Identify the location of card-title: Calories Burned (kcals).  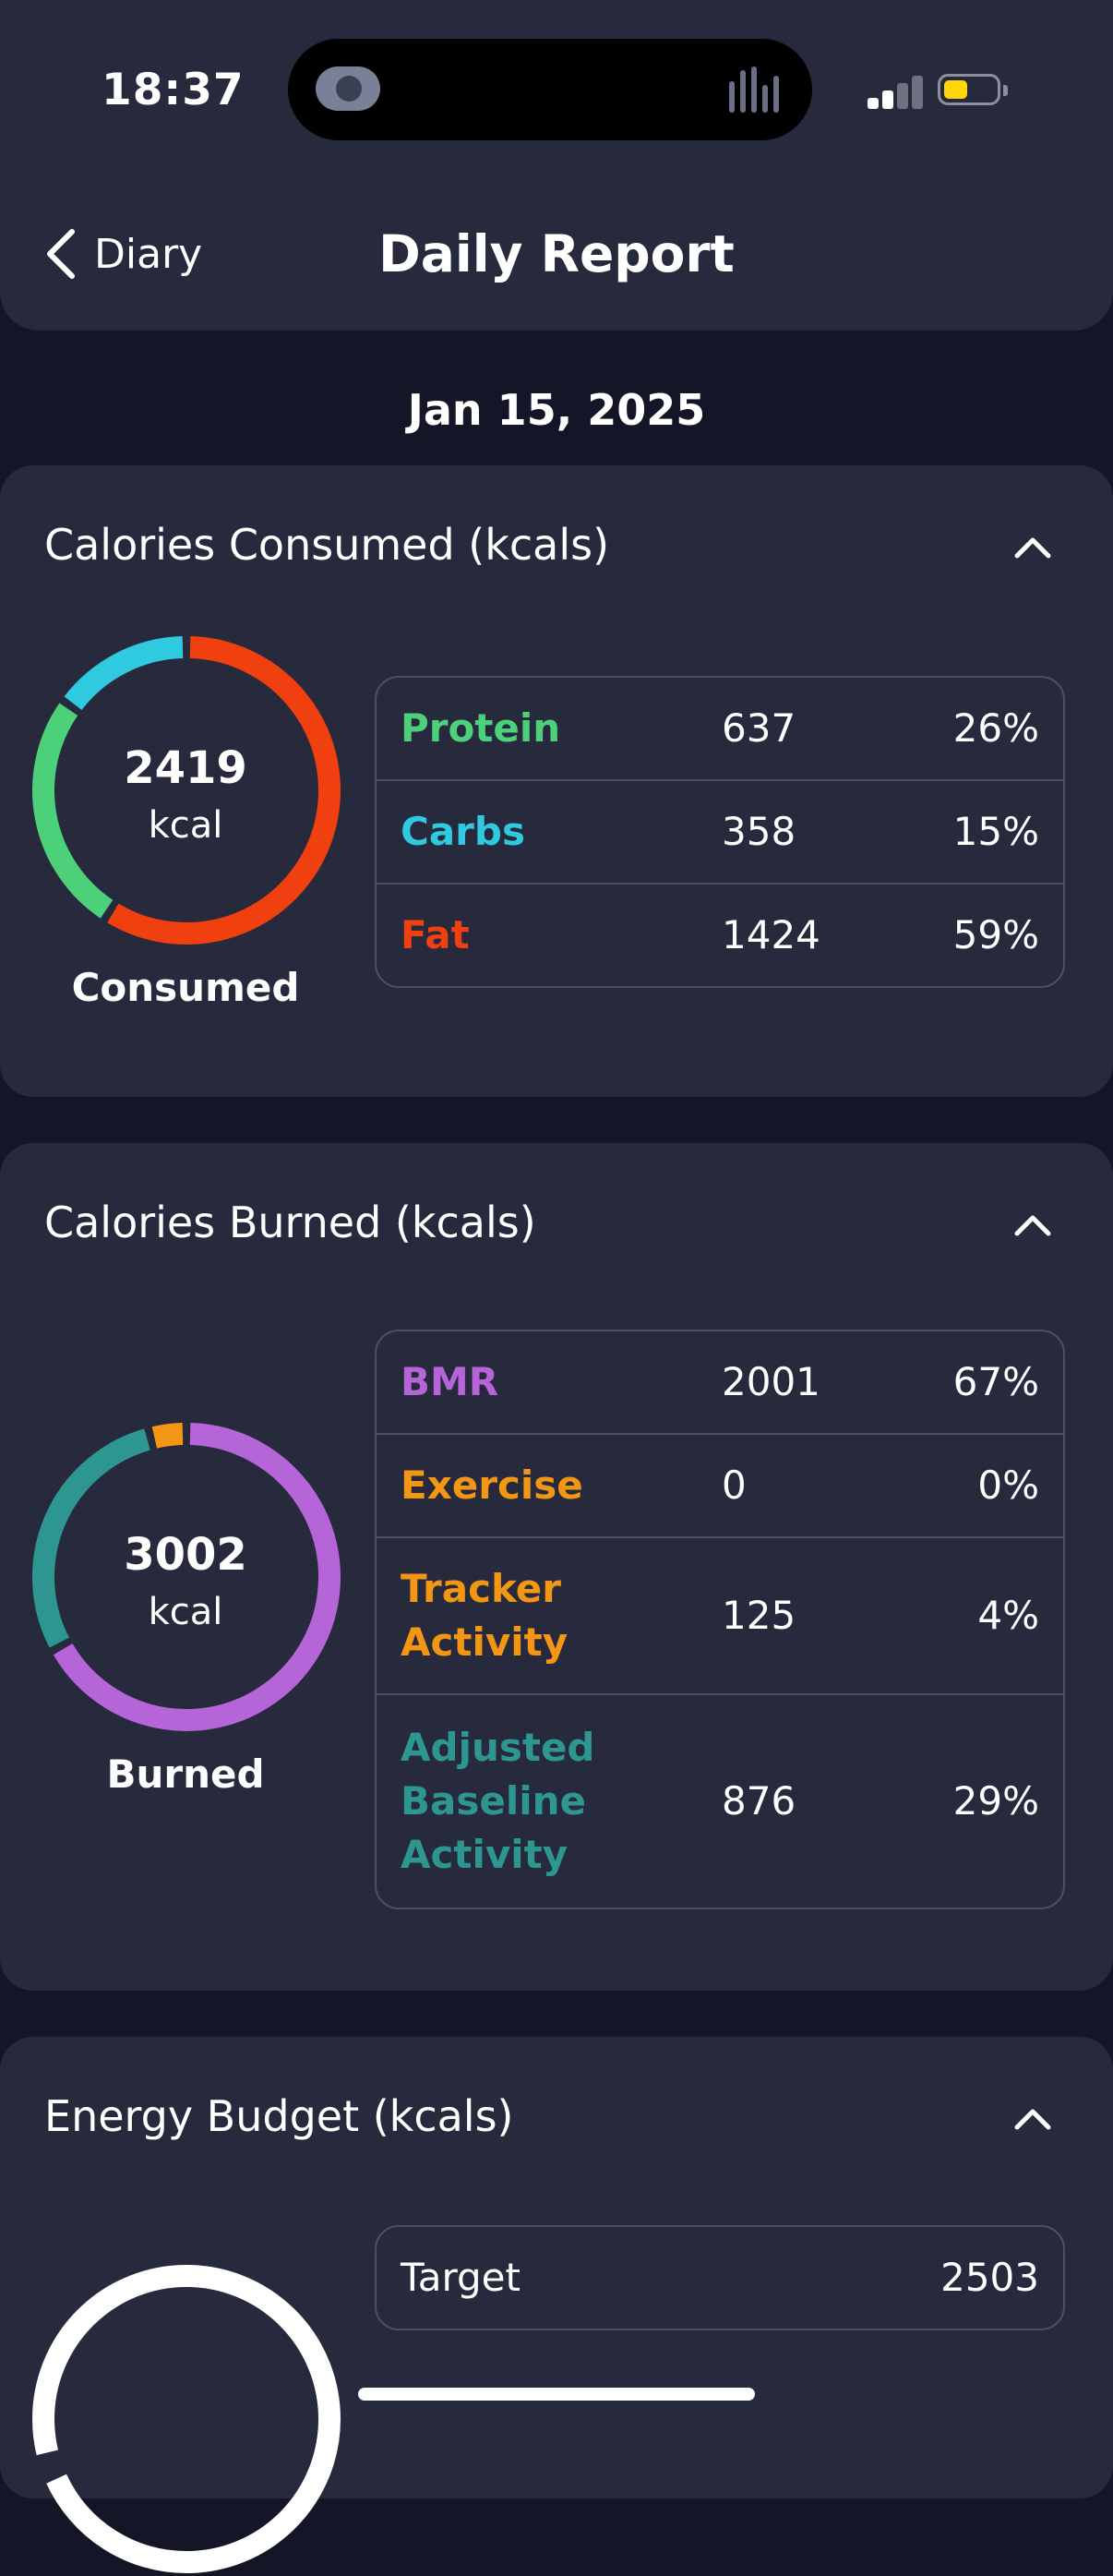
(290, 1222).